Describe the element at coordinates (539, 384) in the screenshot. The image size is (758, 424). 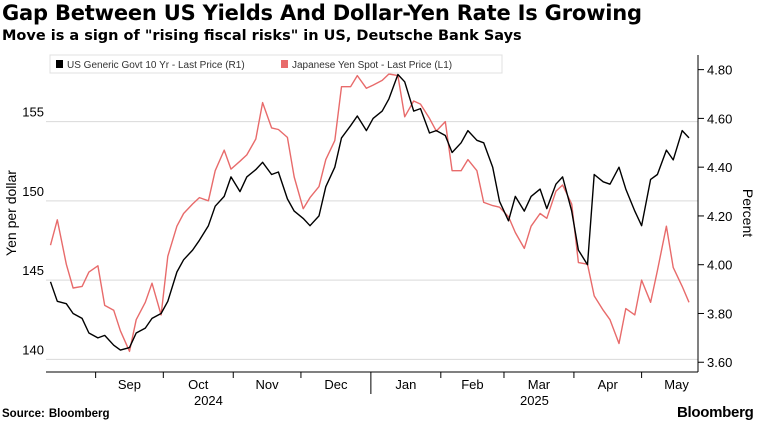
I see `month-label-mar: Mar` at that location.